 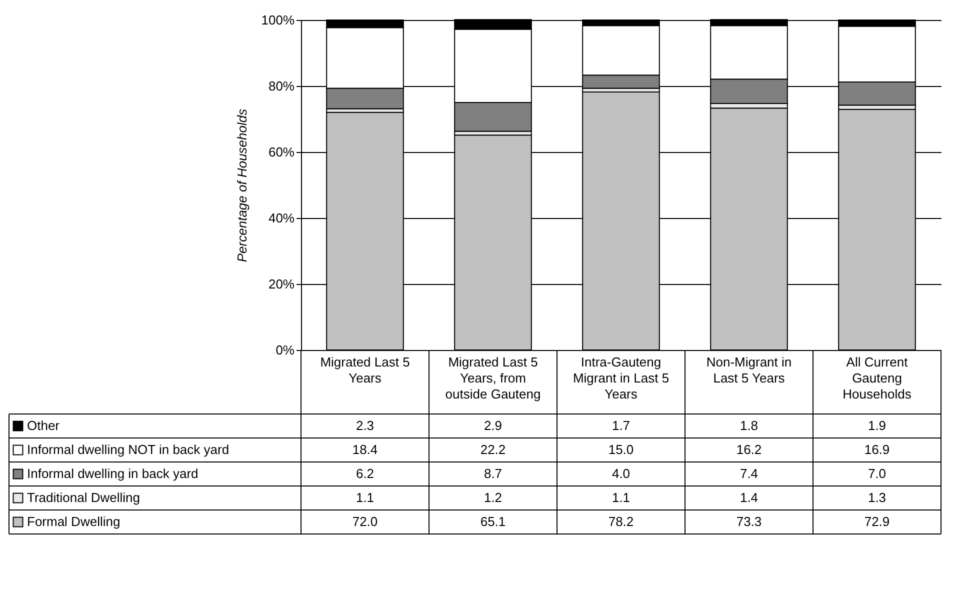 I want to click on legend-label: Other, so click(x=43, y=425).